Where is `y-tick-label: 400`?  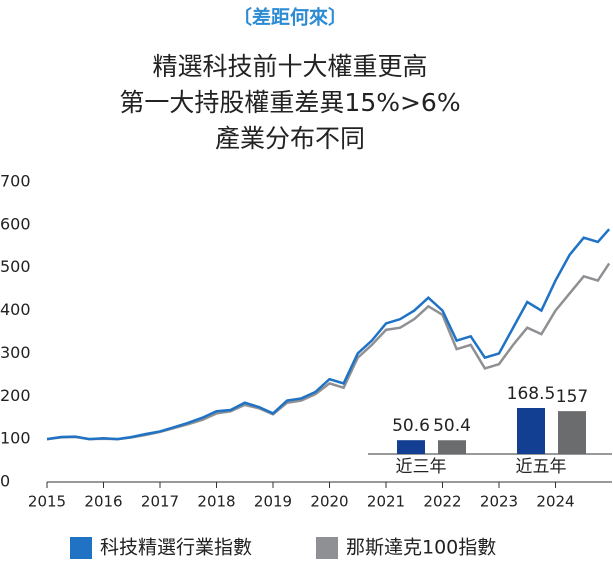 y-tick-label: 400 is located at coordinates (15, 309).